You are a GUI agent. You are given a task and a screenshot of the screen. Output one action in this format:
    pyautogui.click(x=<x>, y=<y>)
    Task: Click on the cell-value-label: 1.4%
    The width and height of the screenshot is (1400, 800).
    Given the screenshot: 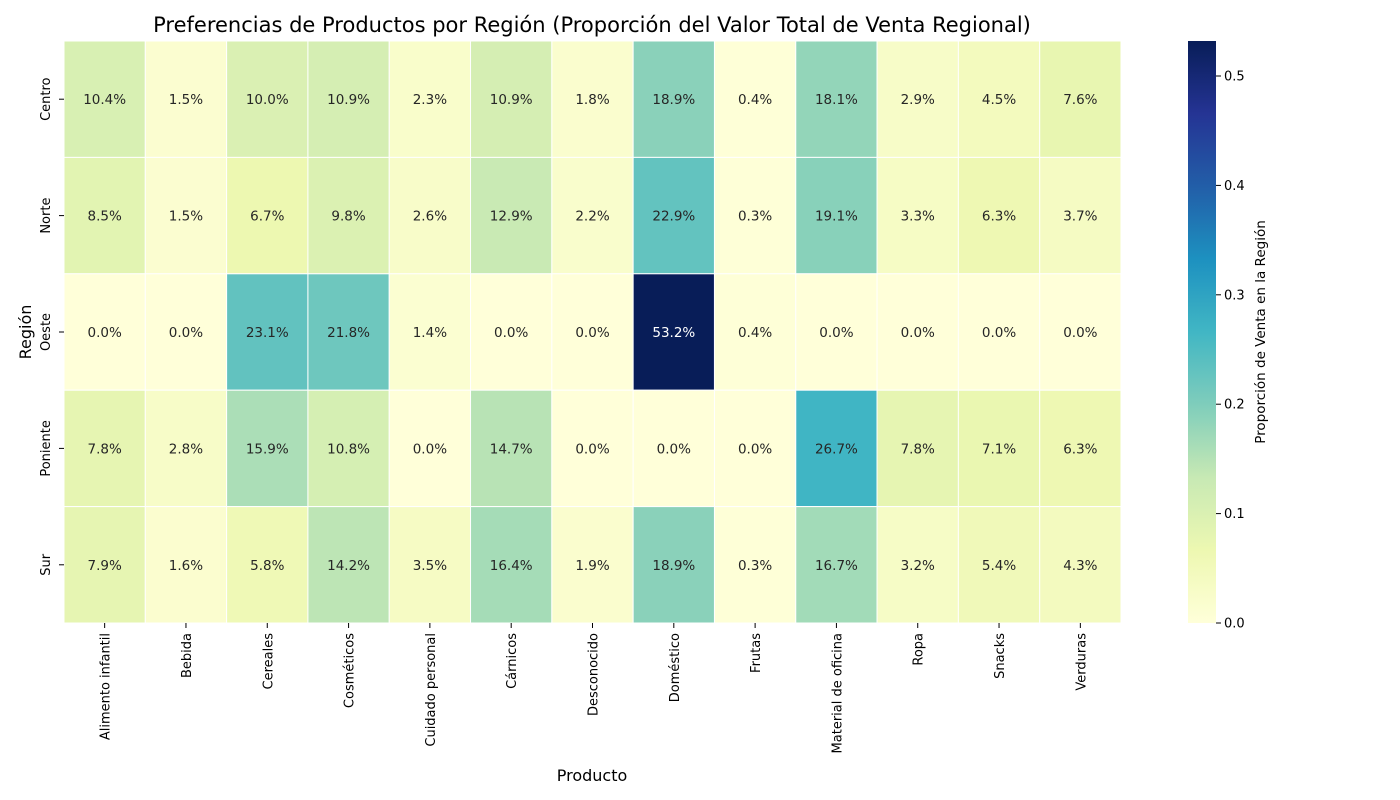 What is the action you would take?
    pyautogui.click(x=430, y=333)
    